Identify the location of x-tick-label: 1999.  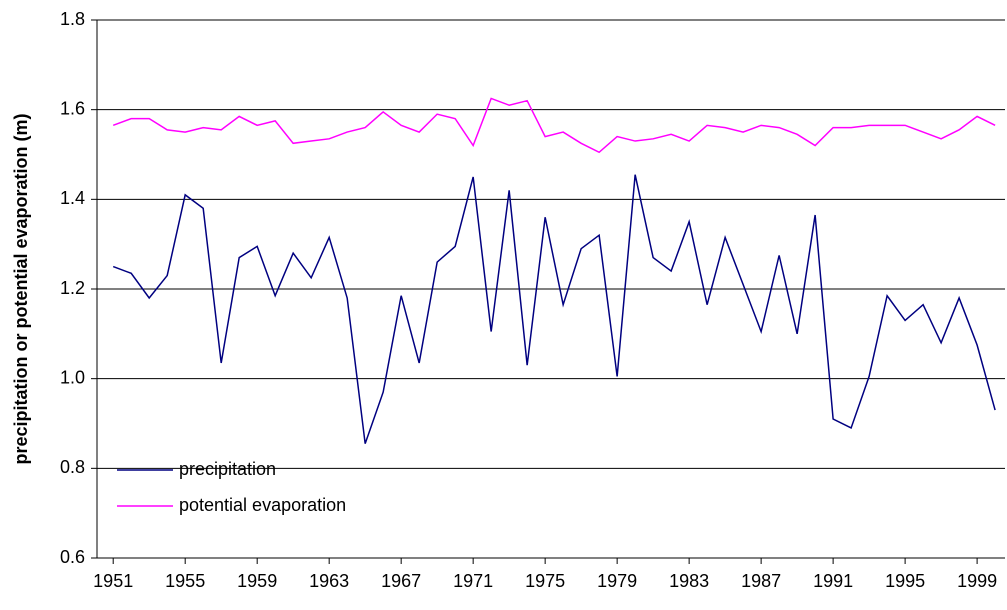
(977, 581).